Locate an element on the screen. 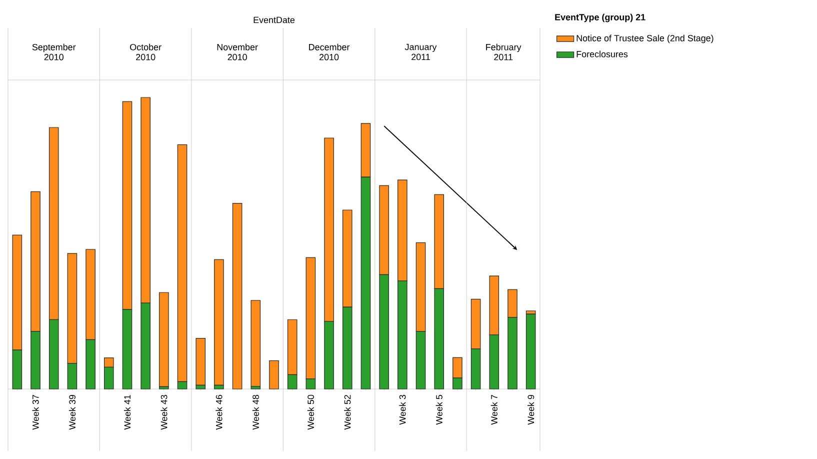  x-tick-label: Week 50 is located at coordinates (310, 412).